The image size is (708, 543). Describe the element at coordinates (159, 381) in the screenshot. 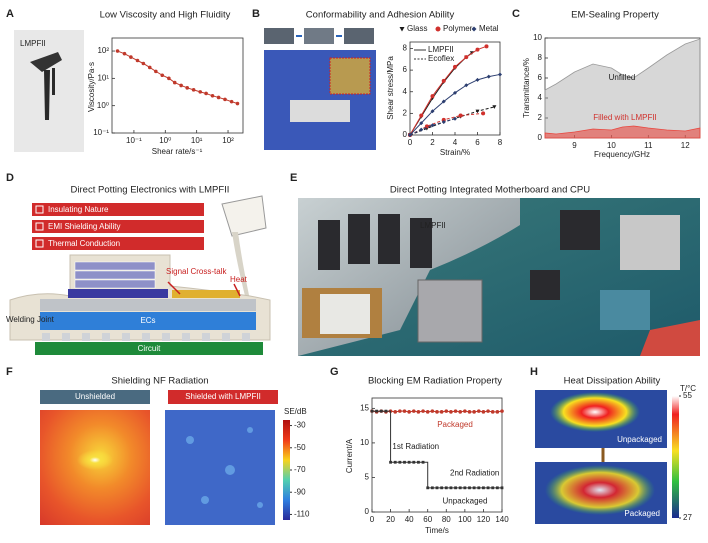

I see `panel-title: Shielding NF Radiation` at that location.